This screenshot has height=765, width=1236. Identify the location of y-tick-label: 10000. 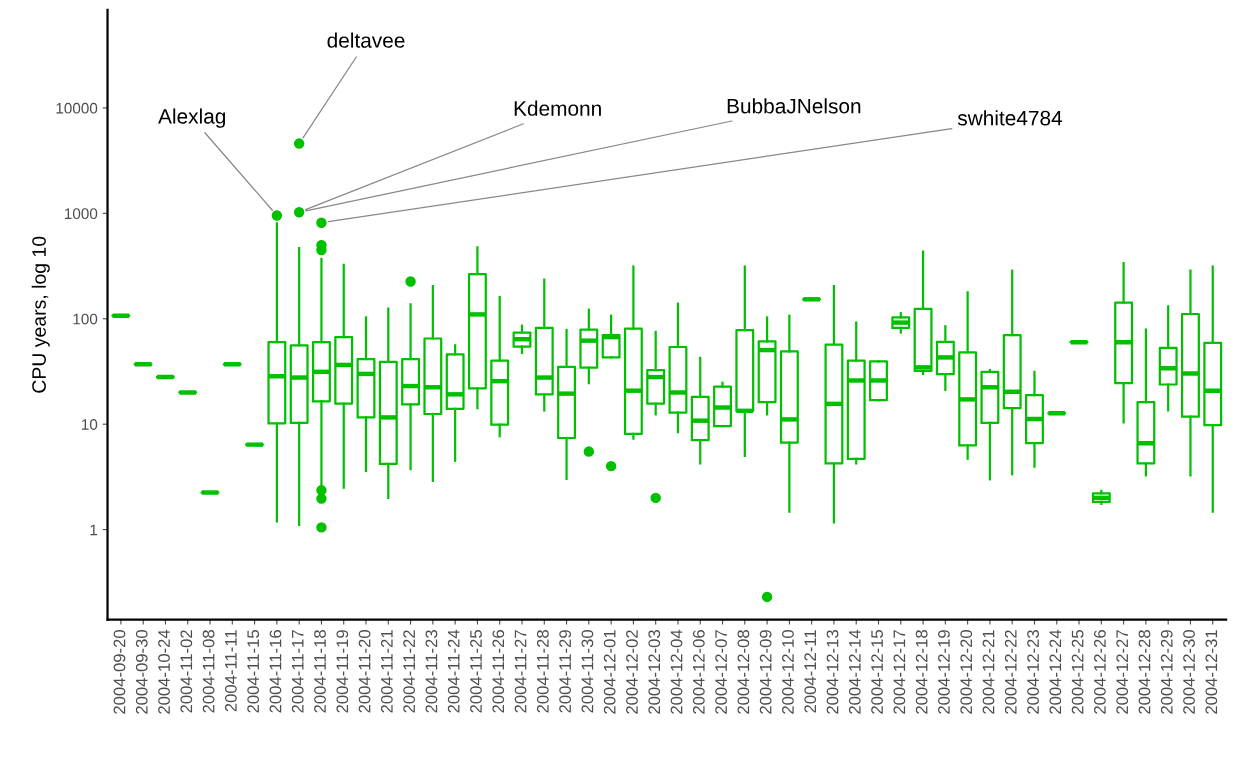
(77, 108).